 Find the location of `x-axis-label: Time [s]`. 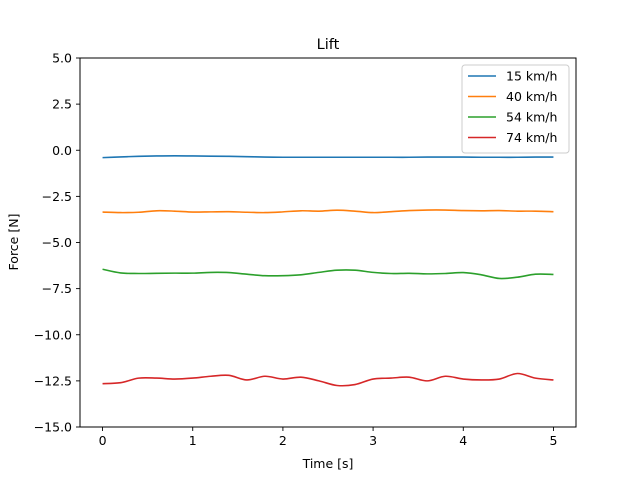

x-axis-label: Time [s] is located at coordinates (328, 463).